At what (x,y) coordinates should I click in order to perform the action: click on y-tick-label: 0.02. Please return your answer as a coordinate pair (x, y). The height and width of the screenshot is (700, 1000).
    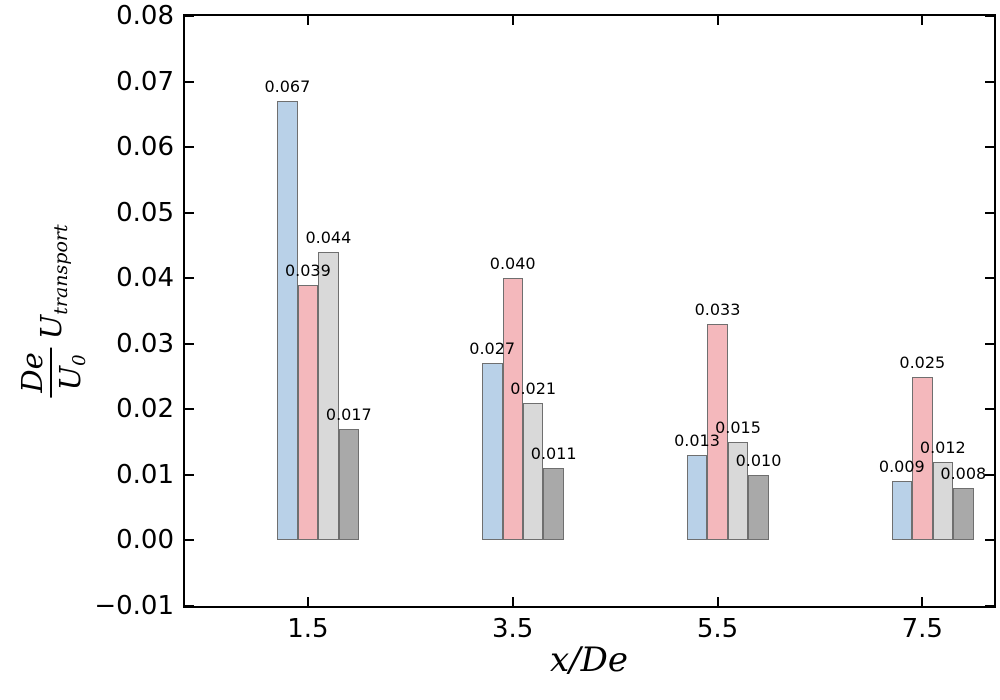
    Looking at the image, I should click on (145, 409).